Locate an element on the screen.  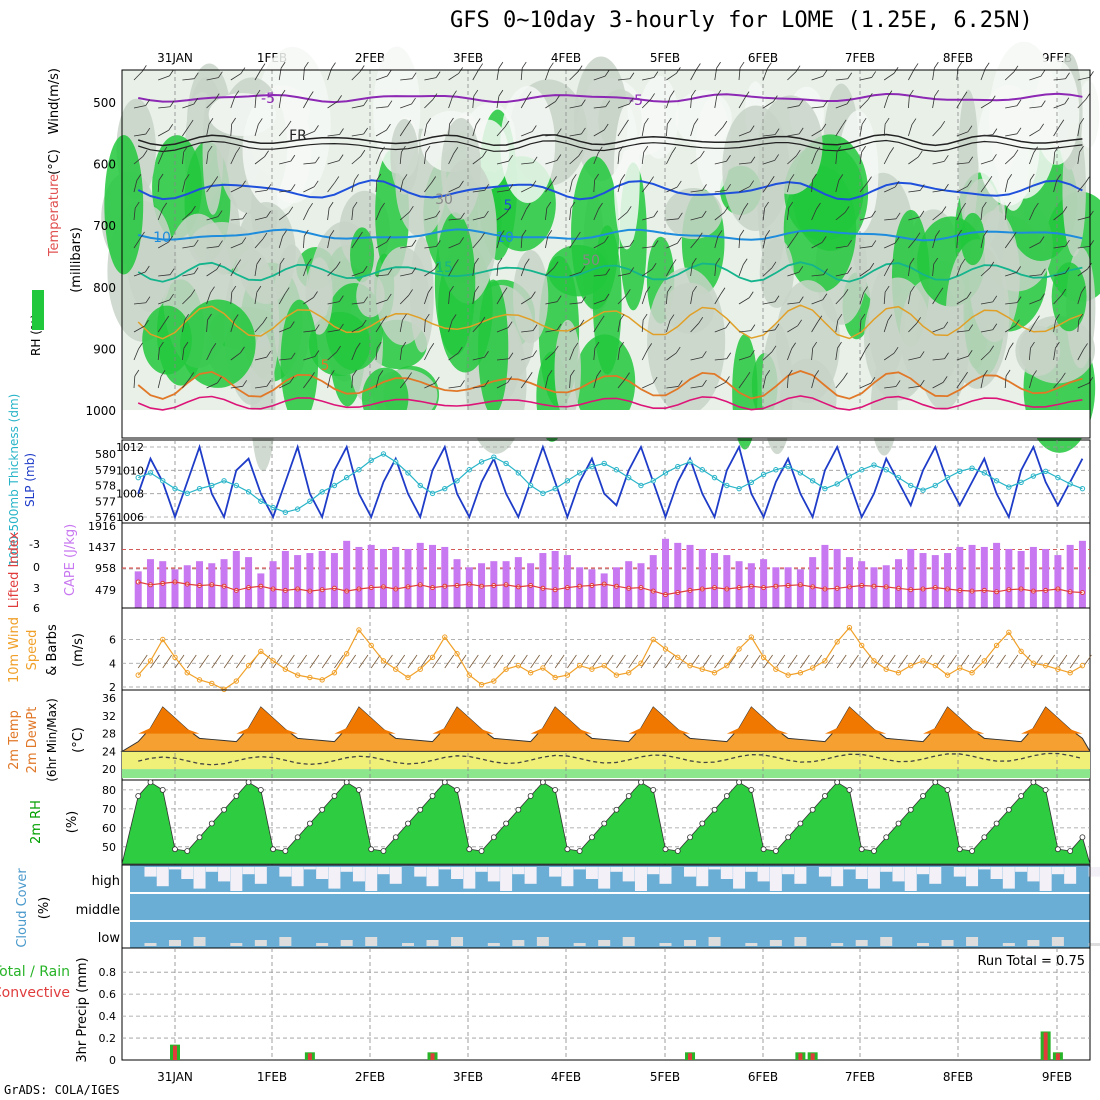
date-label-top: 3FEB is located at coordinates (468, 58).